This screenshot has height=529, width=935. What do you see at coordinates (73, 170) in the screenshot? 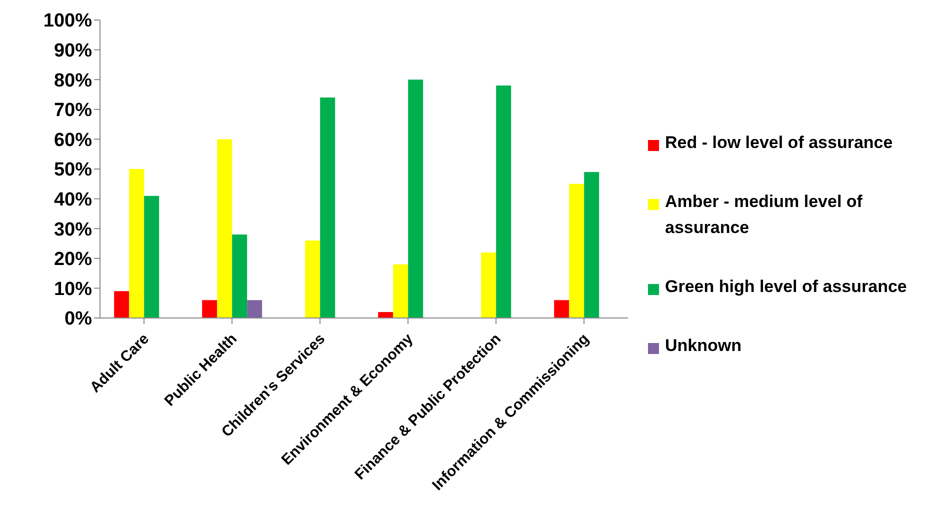
I see `y-tick-label: 50%` at bounding box center [73, 170].